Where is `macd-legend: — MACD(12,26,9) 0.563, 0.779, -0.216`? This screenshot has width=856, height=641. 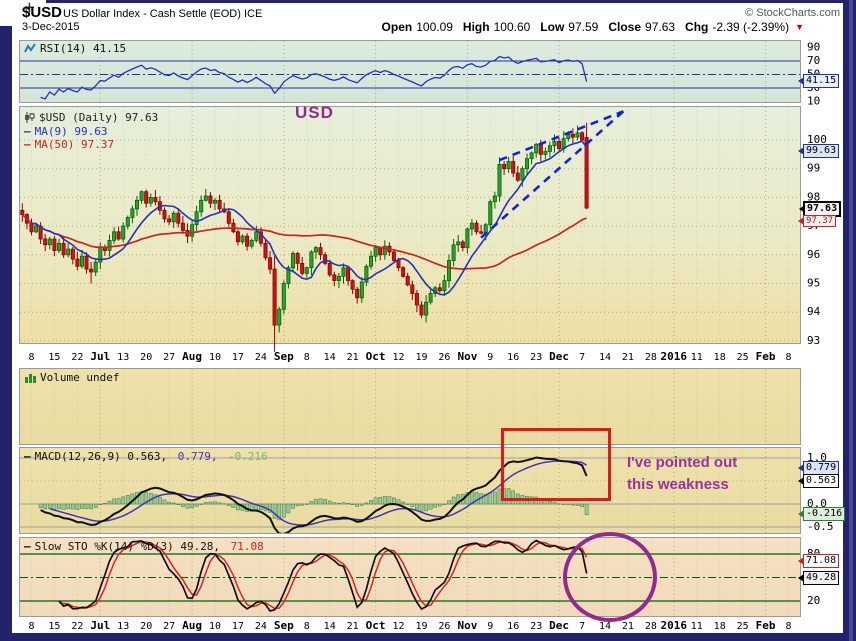 macd-legend: — MACD(12,26,9) 0.563, 0.779, -0.216 is located at coordinates (146, 456).